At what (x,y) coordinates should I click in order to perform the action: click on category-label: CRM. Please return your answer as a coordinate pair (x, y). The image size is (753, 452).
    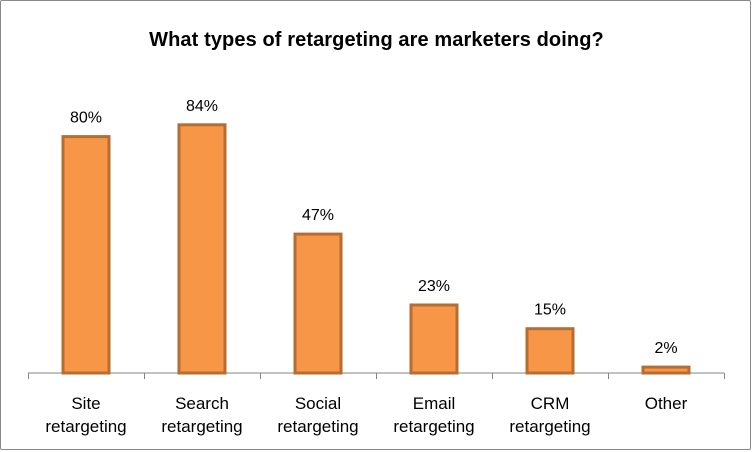
    Looking at the image, I should click on (550, 403).